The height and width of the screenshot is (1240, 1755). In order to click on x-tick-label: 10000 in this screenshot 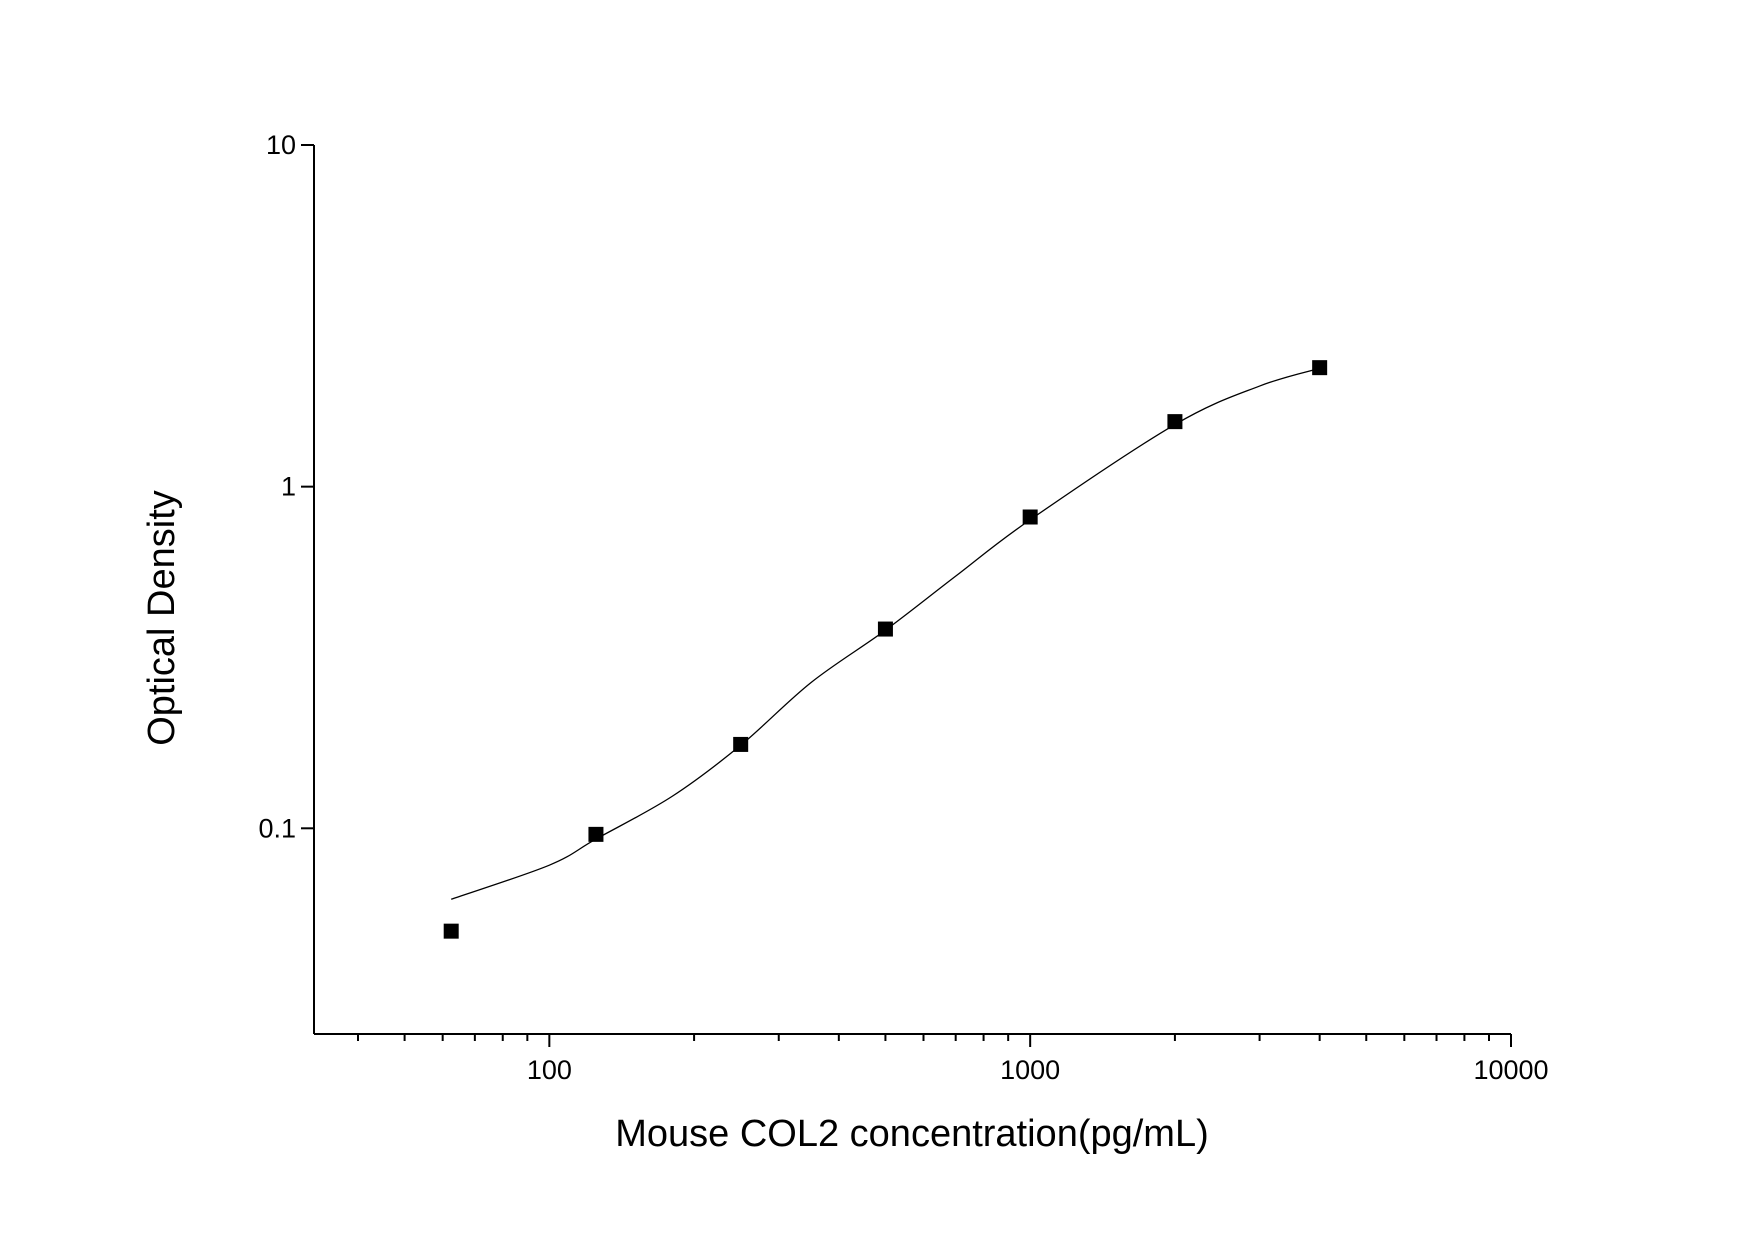, I will do `click(1510, 1070)`.